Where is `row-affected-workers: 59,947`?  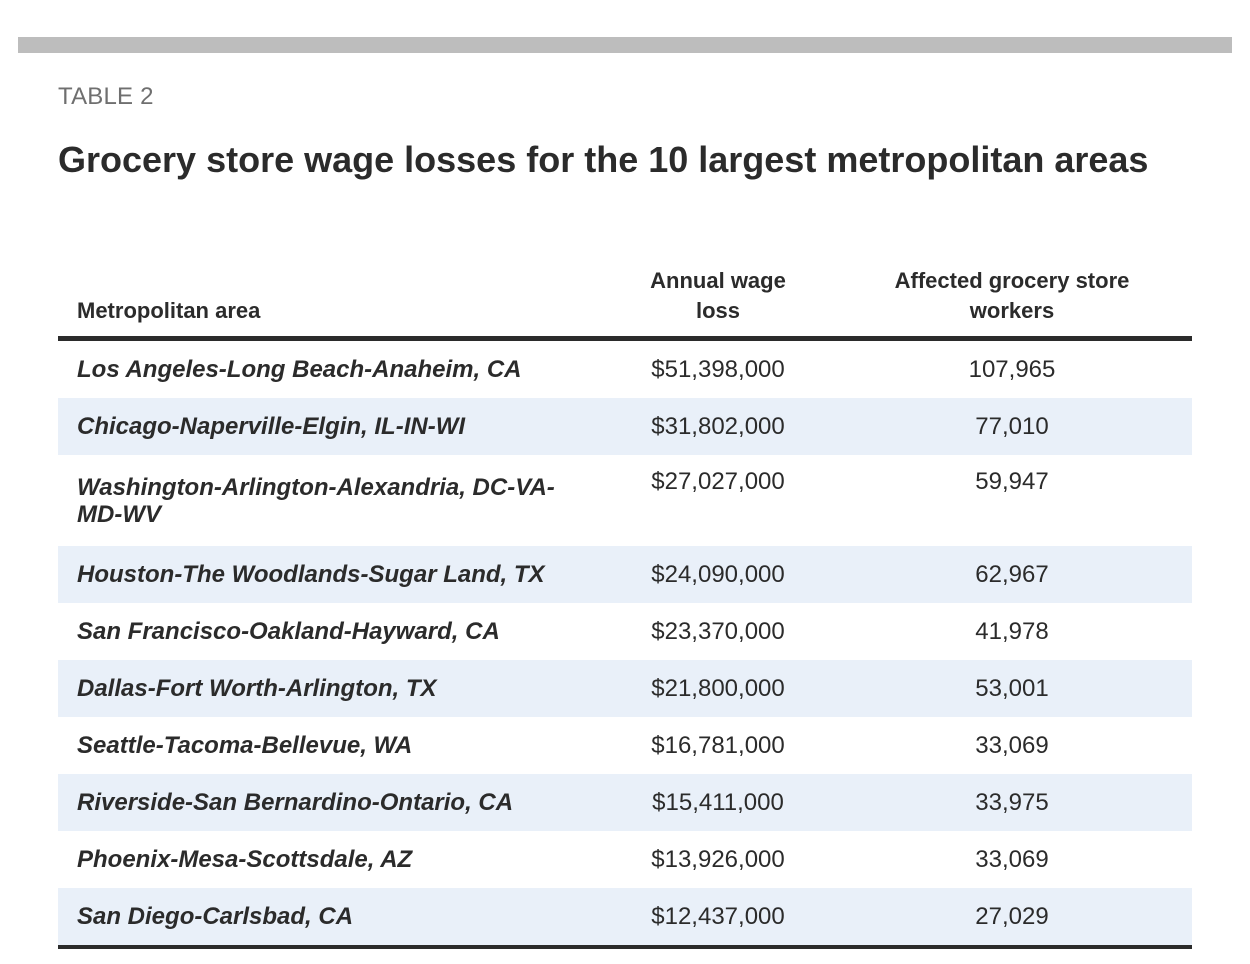
row-affected-workers: 59,947 is located at coordinates (1012, 481).